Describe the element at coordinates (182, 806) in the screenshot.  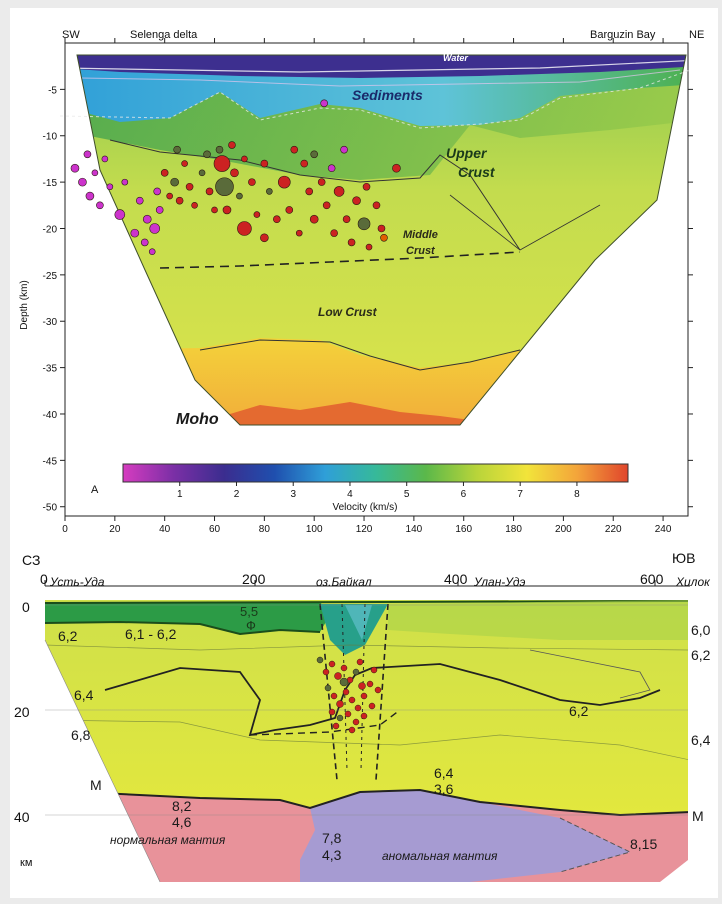
I see `velocity-label-8-2: 8,2` at that location.